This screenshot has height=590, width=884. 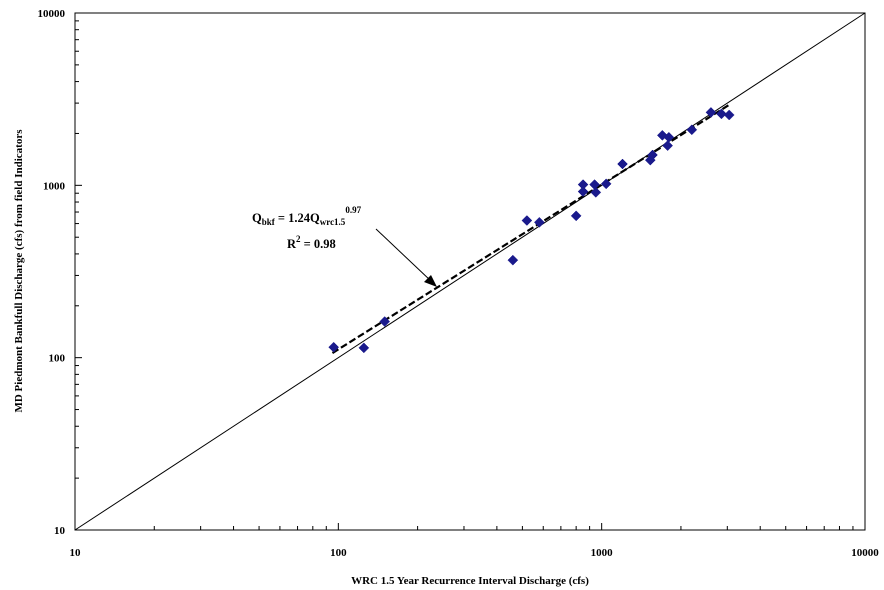 I want to click on y-tick-label: 10000, so click(x=52, y=14).